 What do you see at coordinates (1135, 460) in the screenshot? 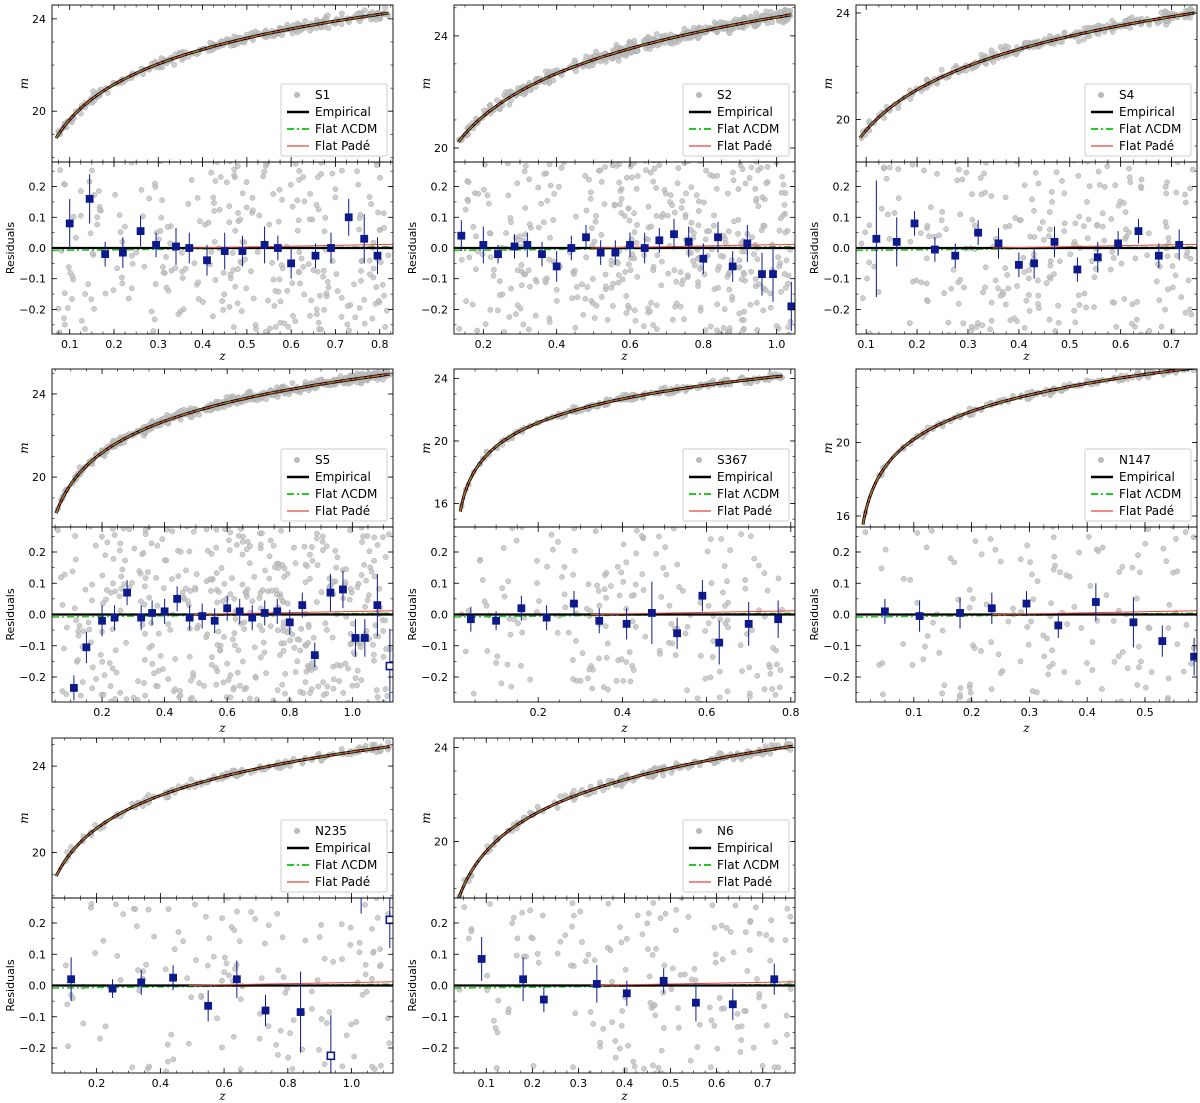
I see `legend-sample-label: N147` at bounding box center [1135, 460].